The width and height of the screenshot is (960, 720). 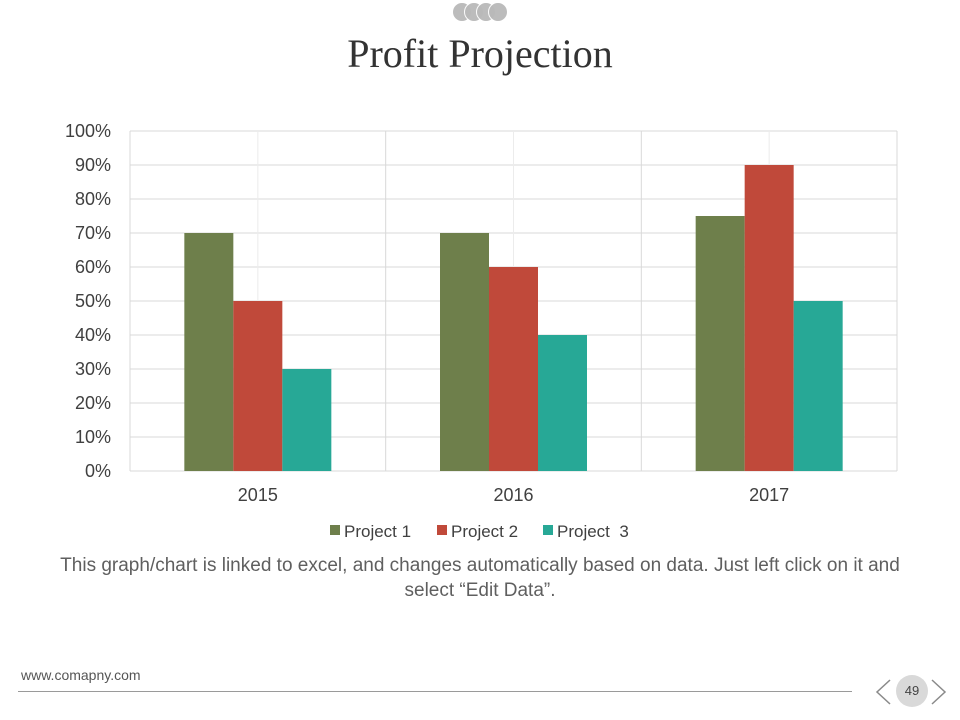 What do you see at coordinates (498, 12) in the screenshot?
I see `circle-shape` at bounding box center [498, 12].